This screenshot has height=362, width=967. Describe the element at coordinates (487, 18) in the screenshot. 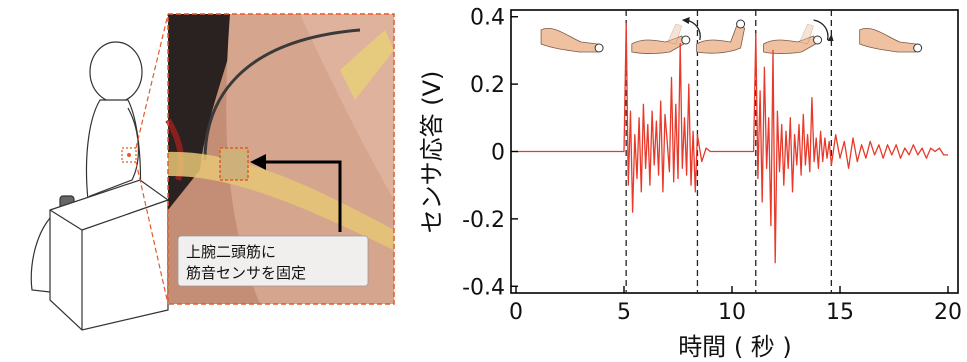

I see `y-tick-label: 0.4` at that location.